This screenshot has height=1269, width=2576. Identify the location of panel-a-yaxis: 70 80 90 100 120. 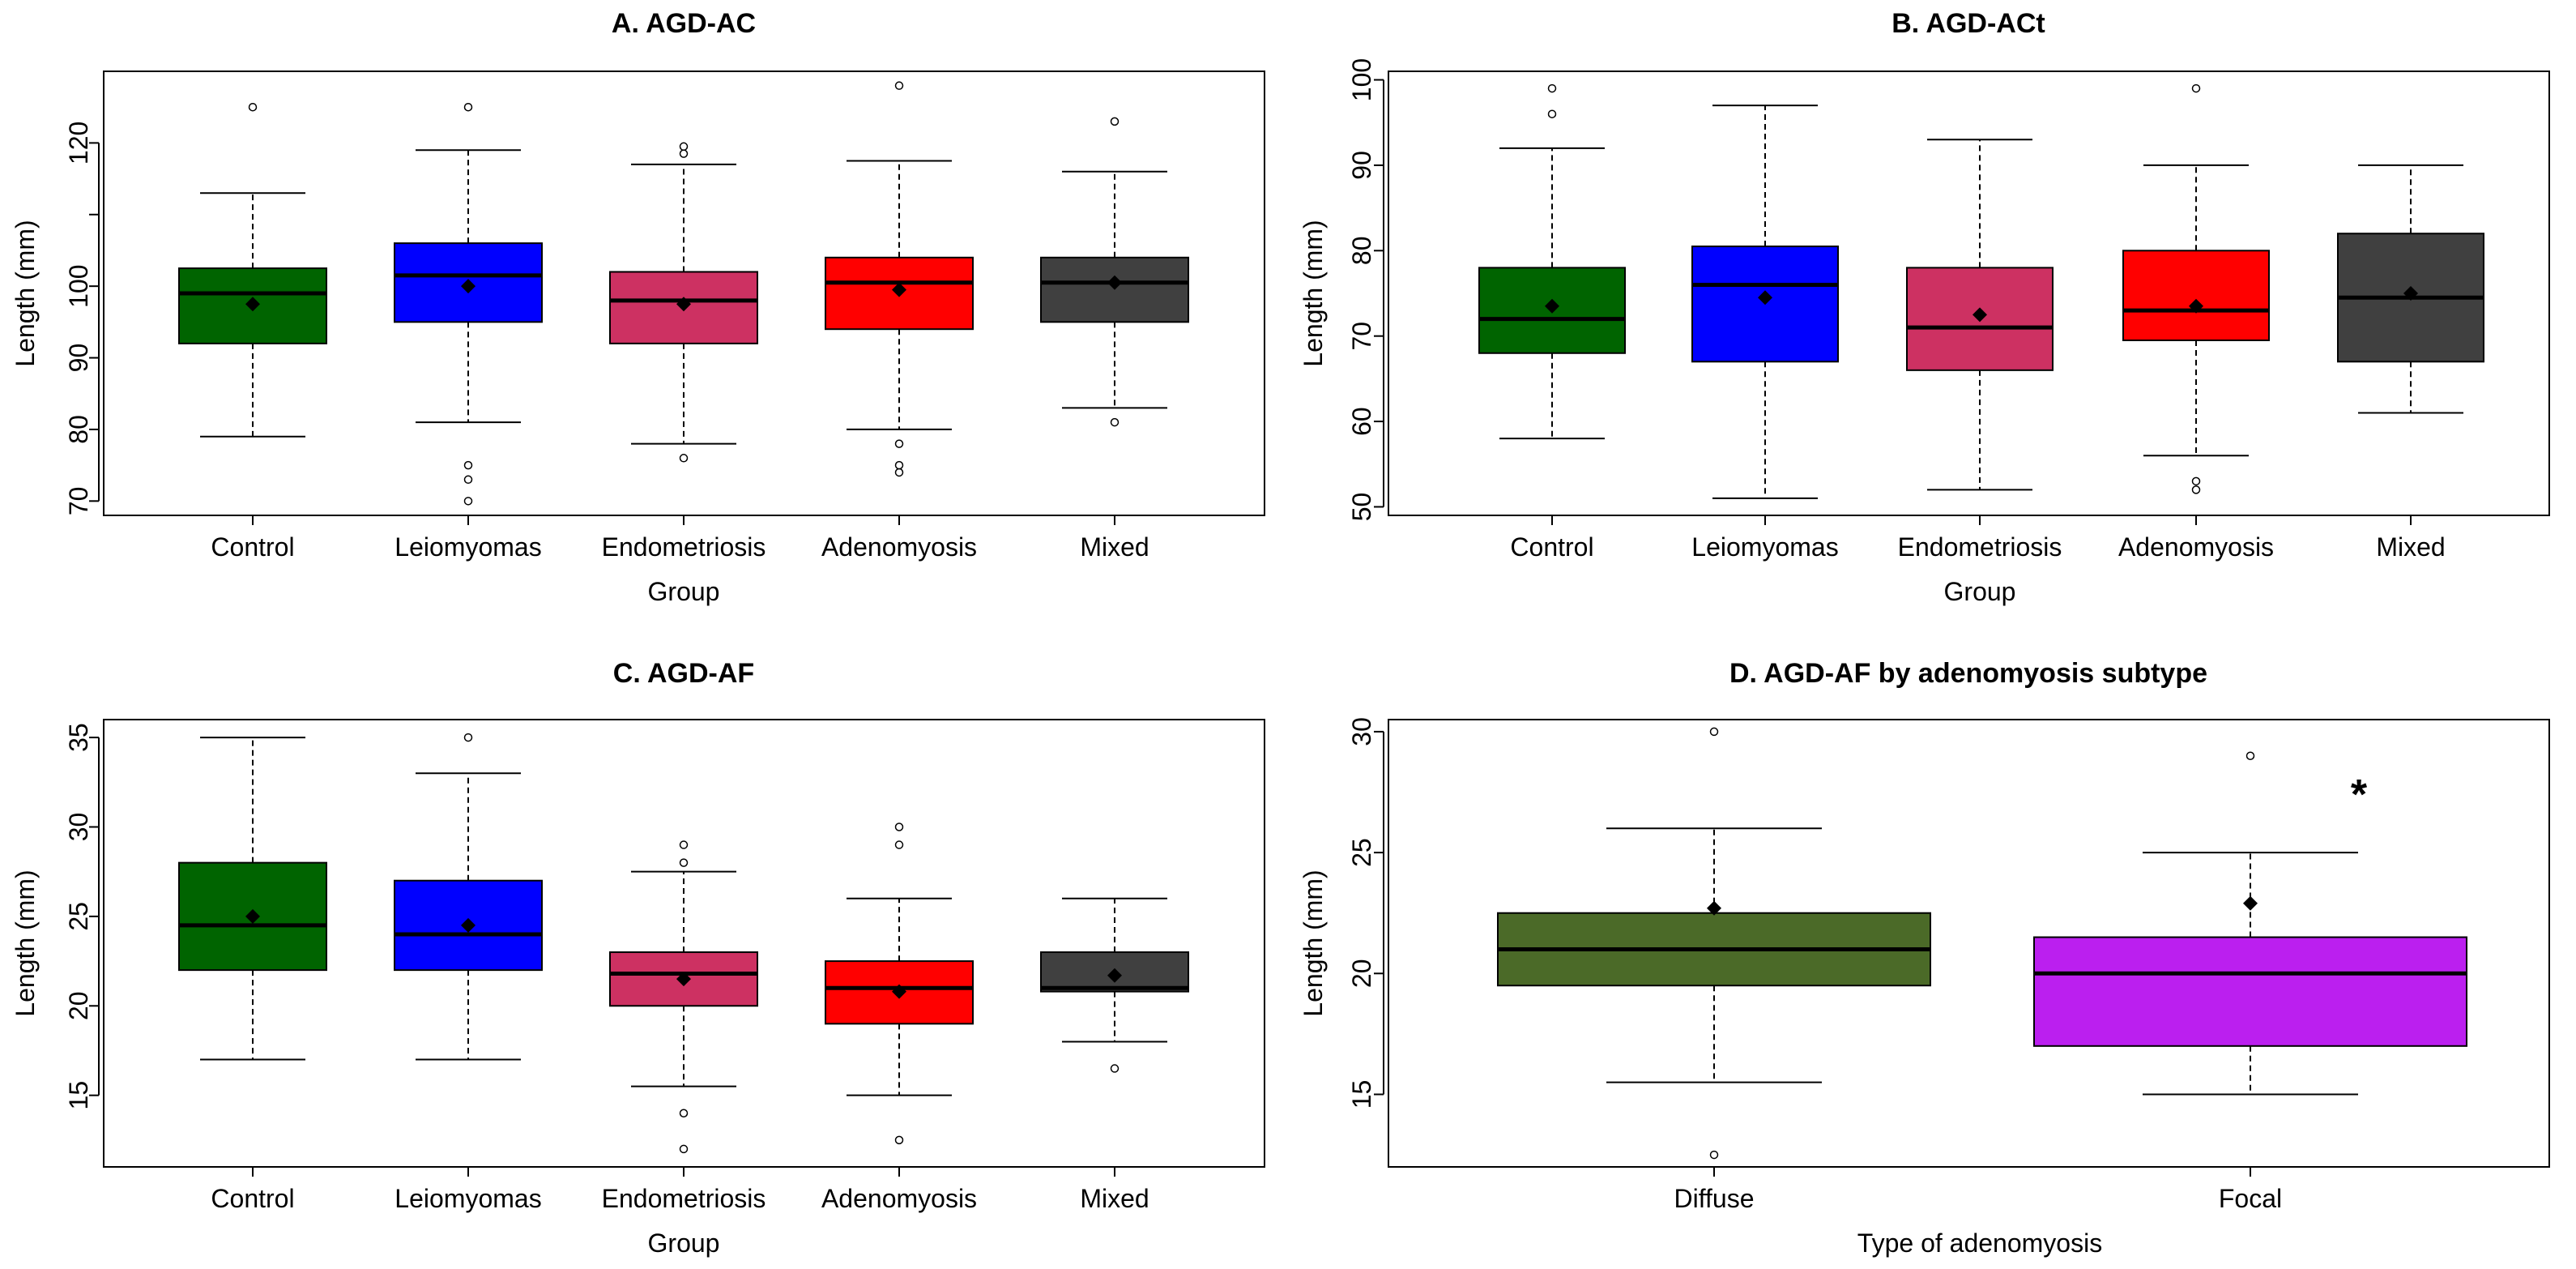
(590, 323).